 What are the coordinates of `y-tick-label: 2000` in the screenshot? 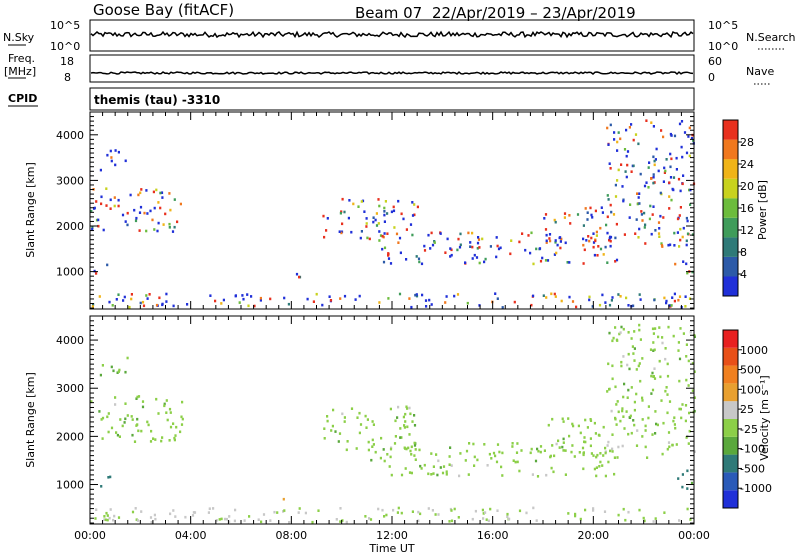 It's located at (70, 436).